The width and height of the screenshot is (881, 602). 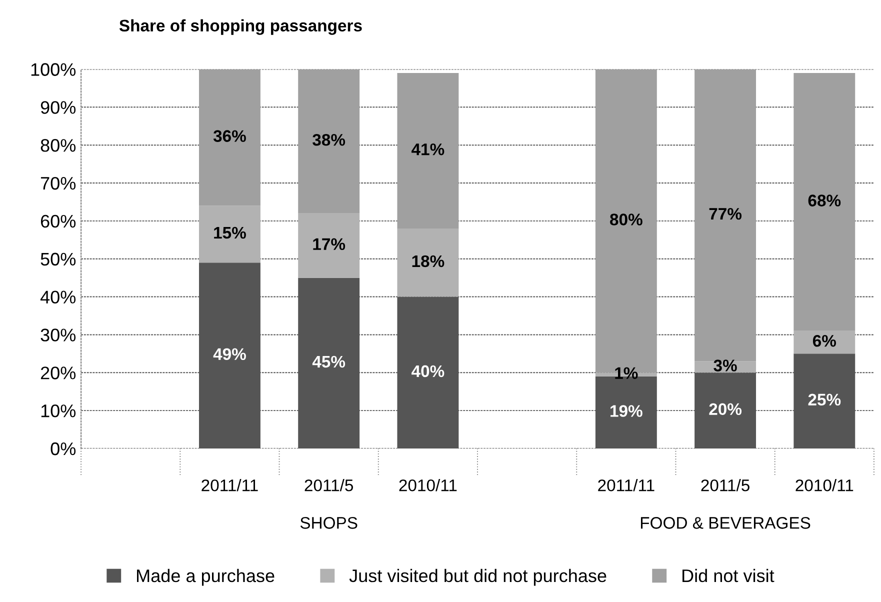 I want to click on data-label: 68%, so click(x=824, y=200).